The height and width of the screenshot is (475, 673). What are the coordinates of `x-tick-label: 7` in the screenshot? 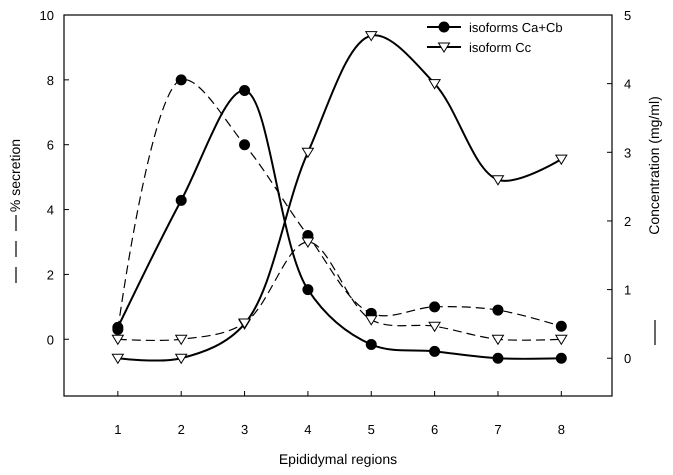 It's located at (498, 429).